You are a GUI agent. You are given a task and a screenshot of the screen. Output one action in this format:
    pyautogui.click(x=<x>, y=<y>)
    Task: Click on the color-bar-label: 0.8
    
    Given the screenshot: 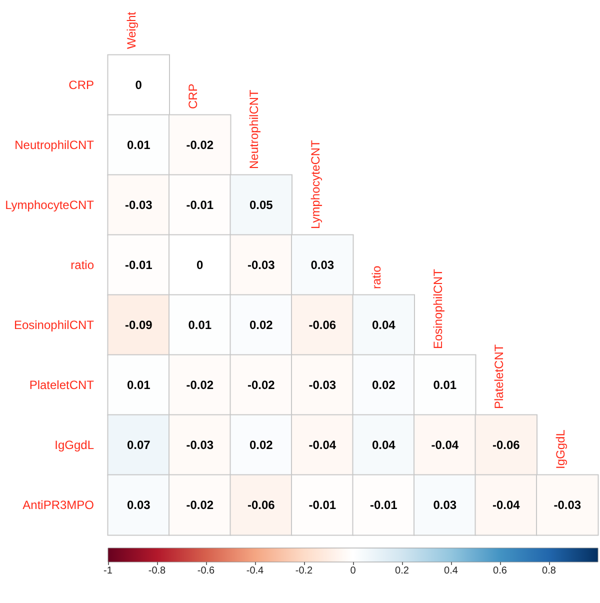 What is the action you would take?
    pyautogui.click(x=549, y=571)
    